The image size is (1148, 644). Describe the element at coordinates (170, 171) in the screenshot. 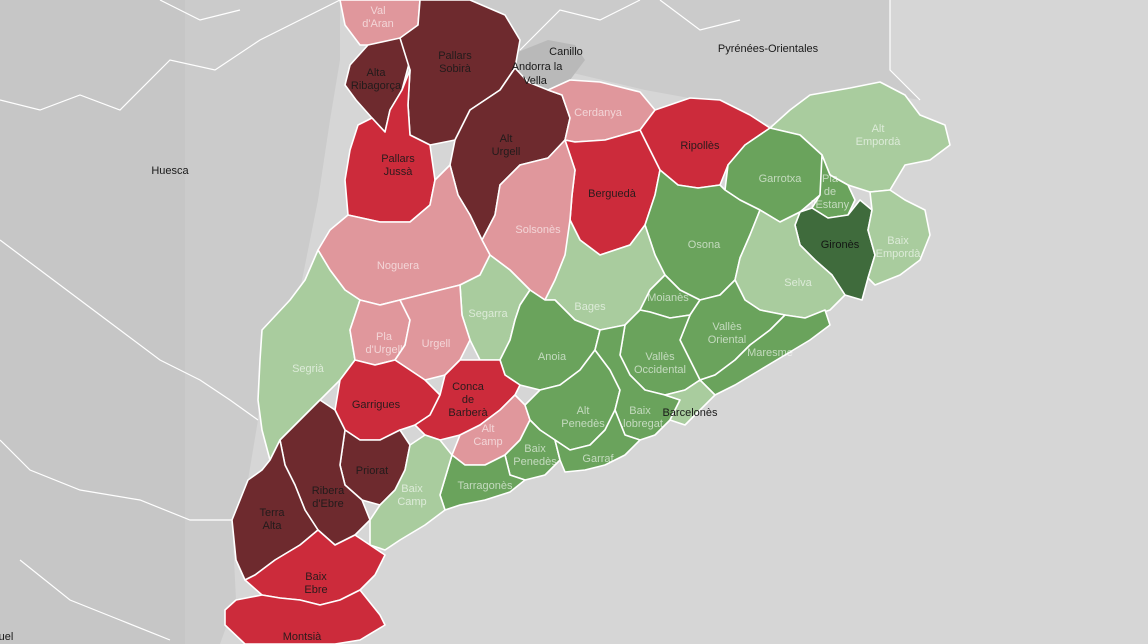

I see `place-label-huesca: Huesca` at that location.